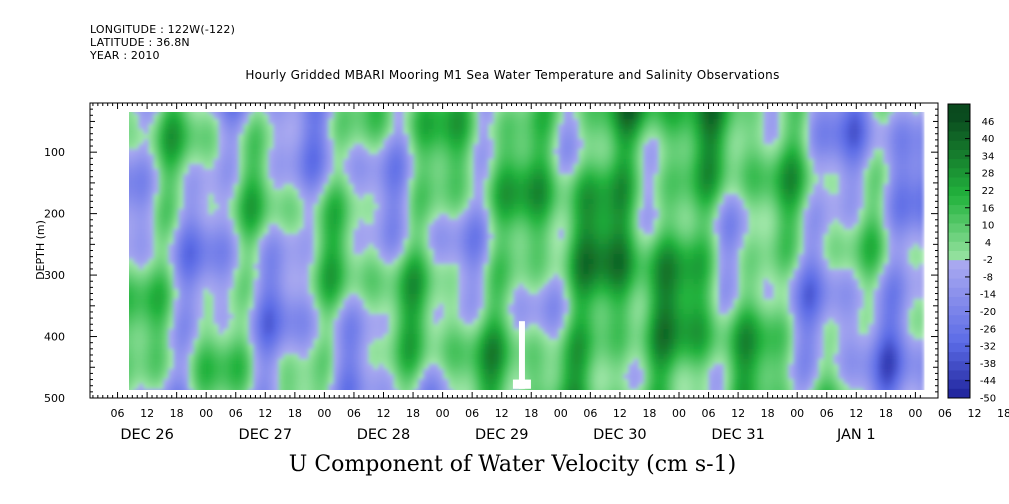  Describe the element at coordinates (384, 435) in the screenshot. I see `x-day-label: DEC 28` at that location.